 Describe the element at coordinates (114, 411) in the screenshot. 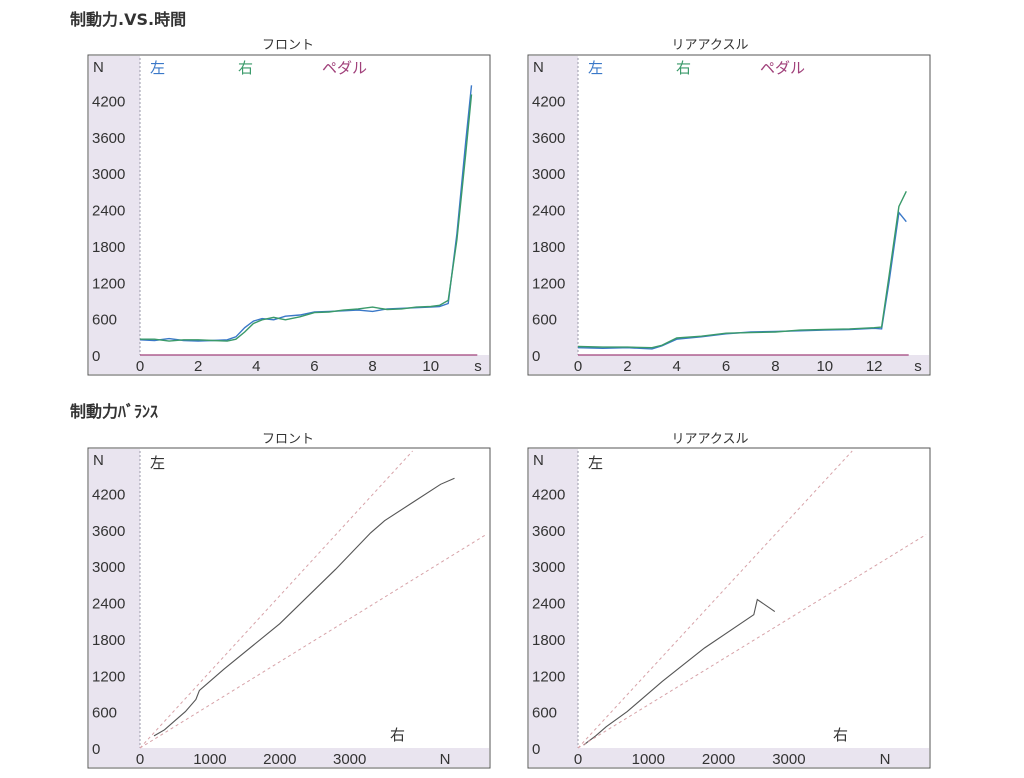

I see `section-title-balance: 制動力ﾊﾞﾗﾝｽ` at that location.